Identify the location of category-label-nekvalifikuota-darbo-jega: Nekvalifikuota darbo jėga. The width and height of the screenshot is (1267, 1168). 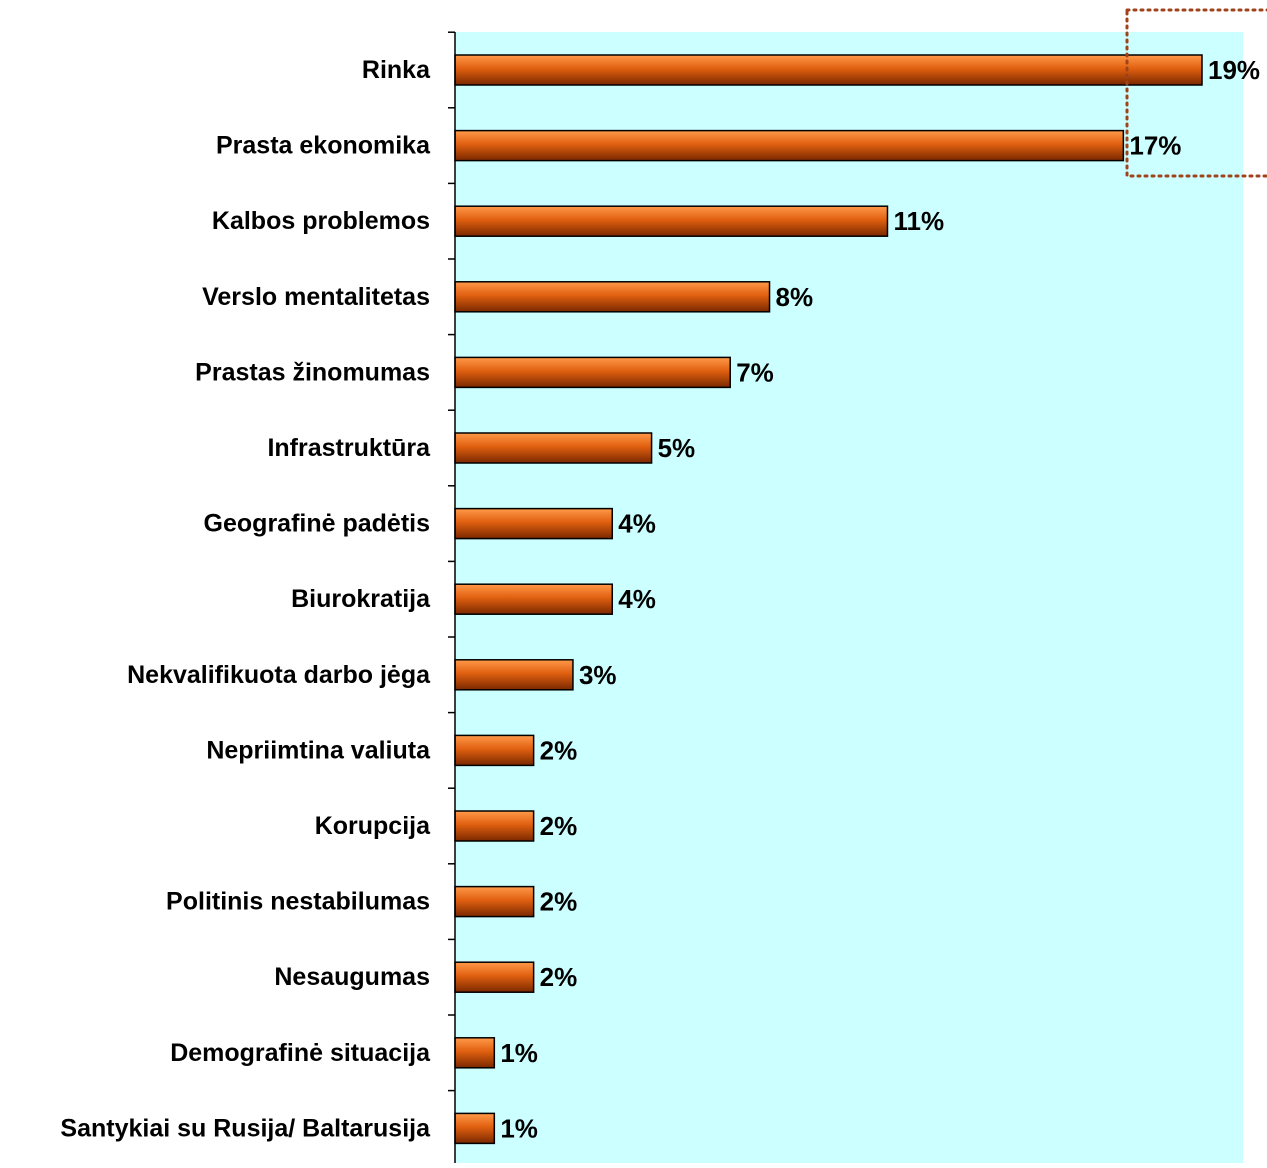
(279, 675).